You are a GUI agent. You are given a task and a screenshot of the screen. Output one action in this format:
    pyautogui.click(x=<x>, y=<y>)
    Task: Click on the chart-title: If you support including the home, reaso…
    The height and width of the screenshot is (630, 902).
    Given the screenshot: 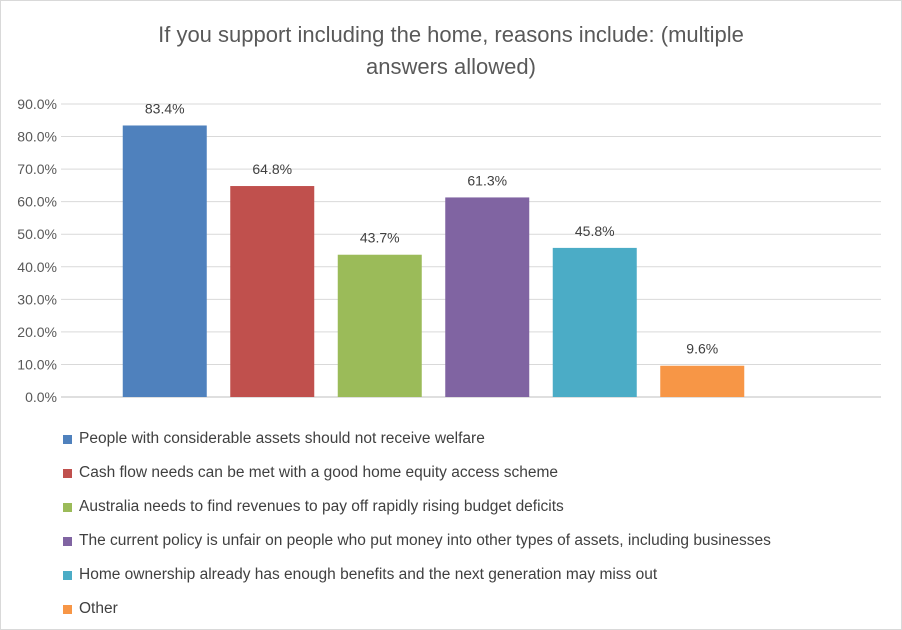 What is the action you would take?
    pyautogui.click(x=451, y=51)
    